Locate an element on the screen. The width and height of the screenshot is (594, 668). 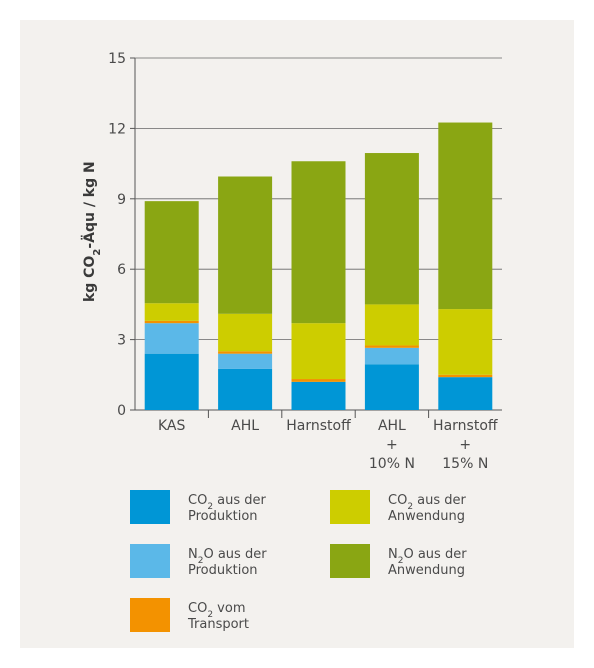
legend-label-line2: Transport is located at coordinates (218, 624).